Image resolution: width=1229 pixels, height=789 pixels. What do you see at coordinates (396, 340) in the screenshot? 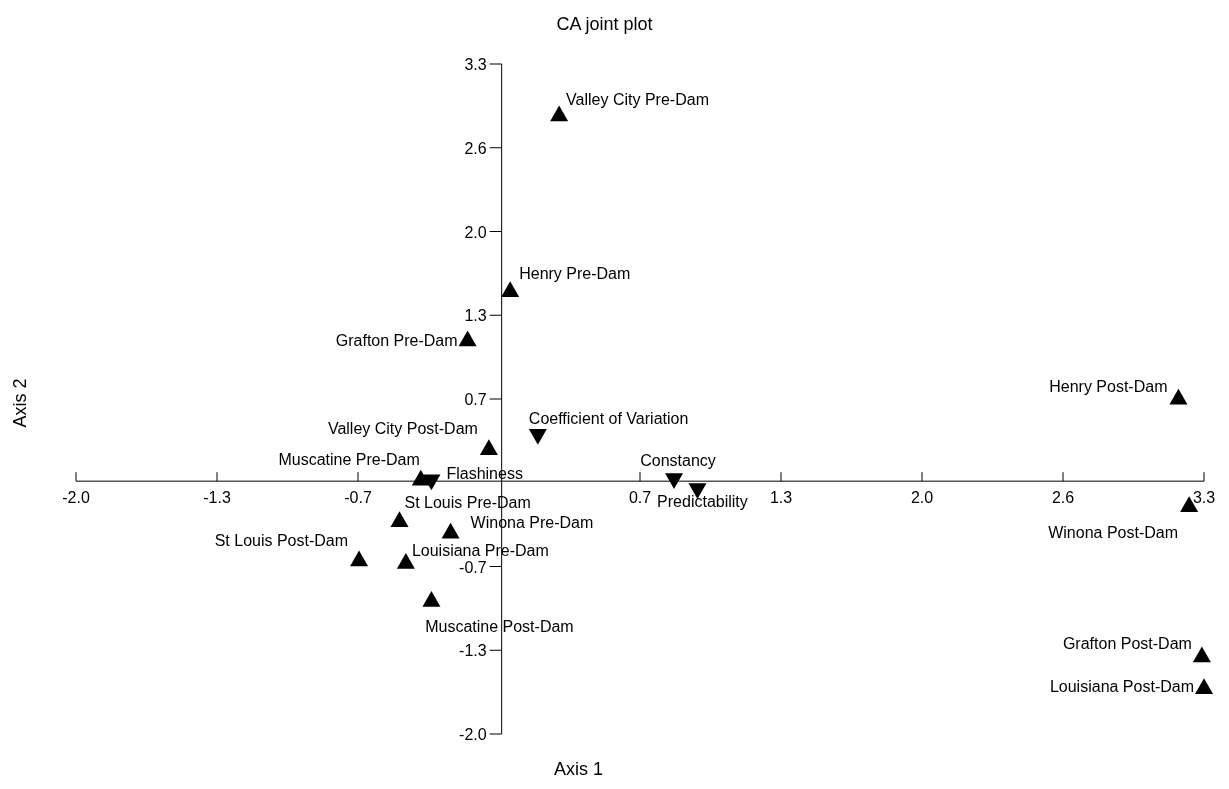
I see `annotation: Grafton Pre-Dam` at bounding box center [396, 340].